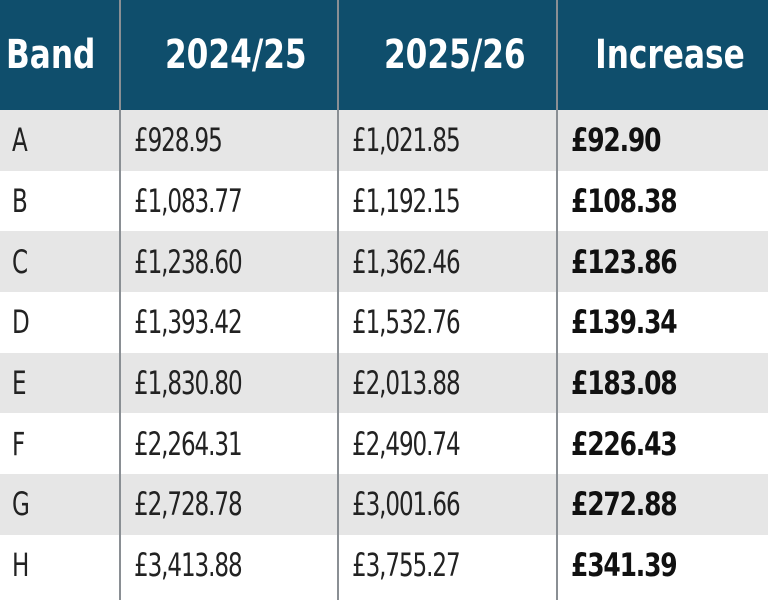  What do you see at coordinates (20, 201) in the screenshot?
I see `band-cell: B` at bounding box center [20, 201].